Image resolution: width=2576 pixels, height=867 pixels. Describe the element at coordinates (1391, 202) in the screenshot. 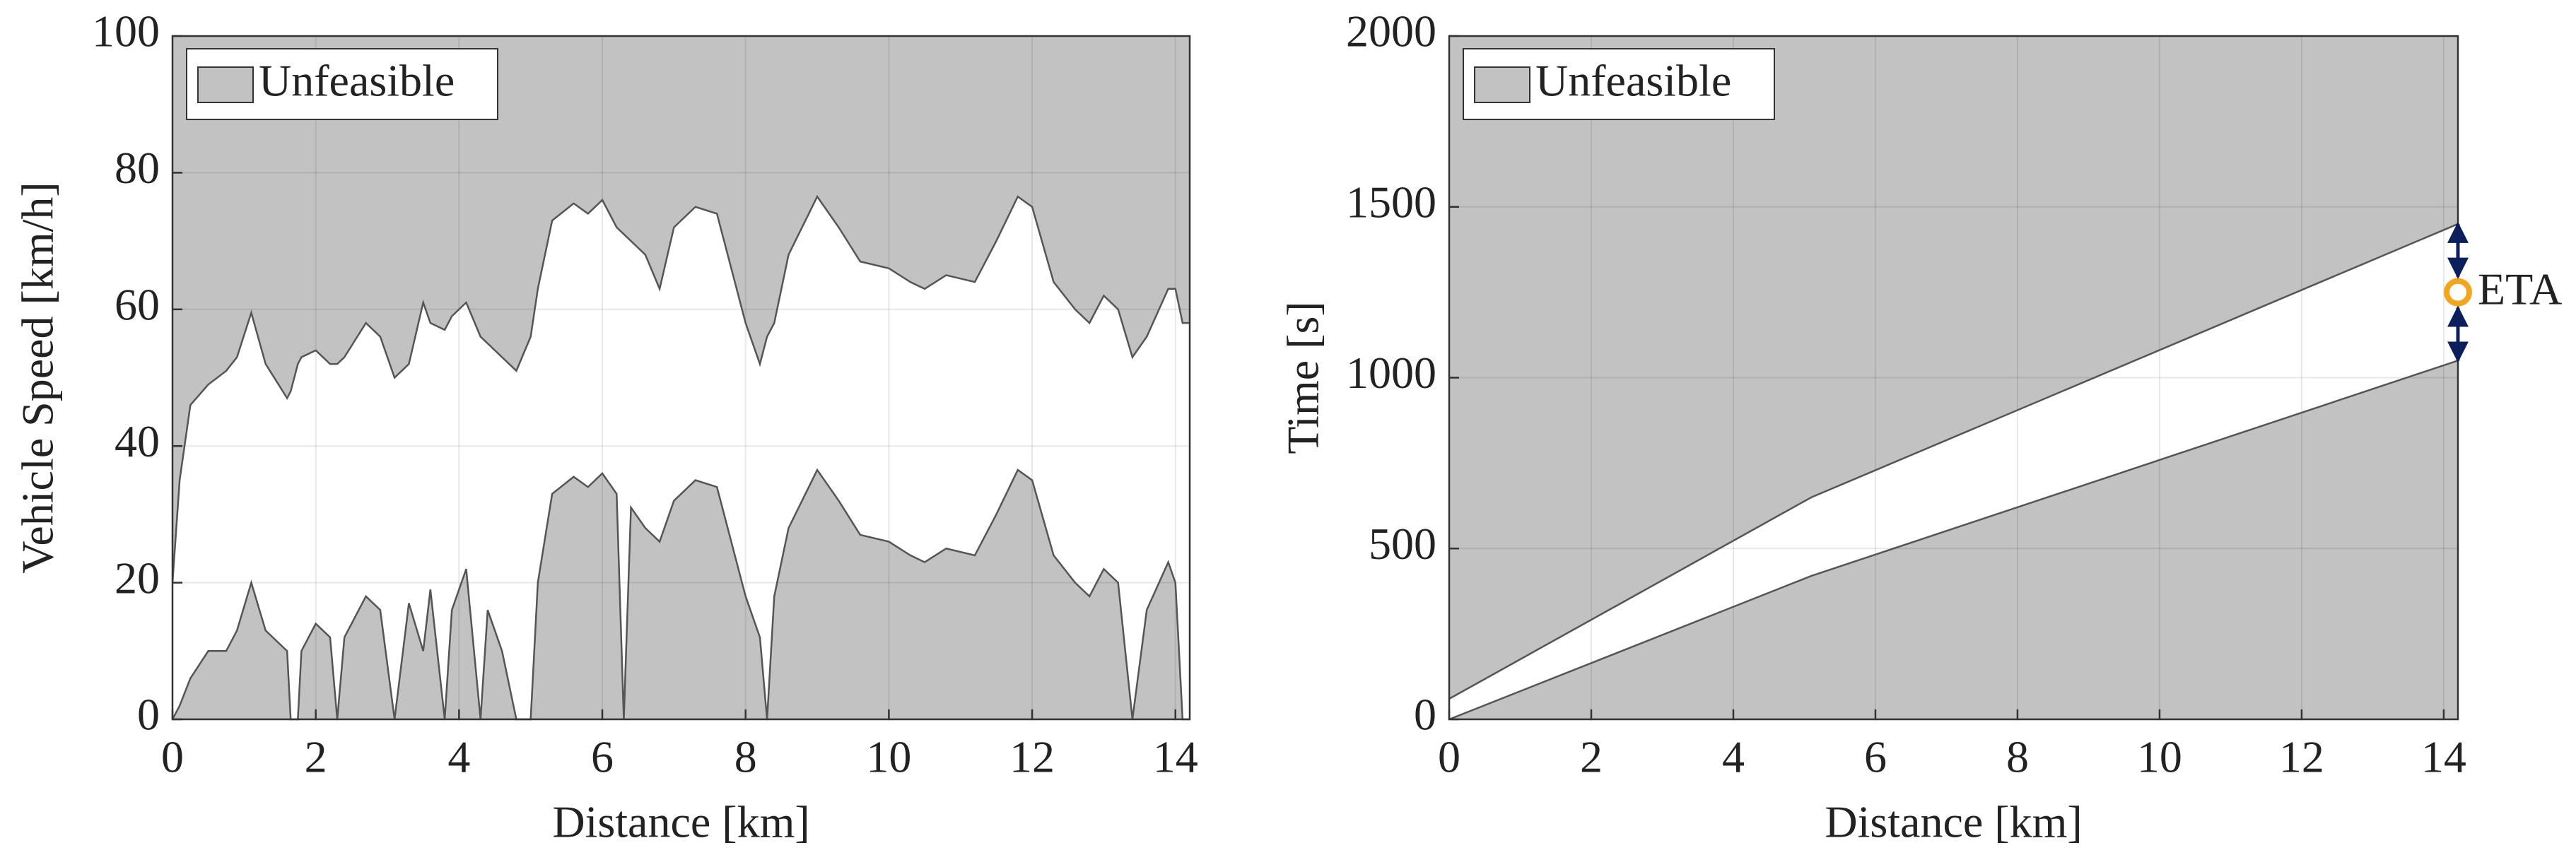

I see `y-tick-label: 1500` at that location.